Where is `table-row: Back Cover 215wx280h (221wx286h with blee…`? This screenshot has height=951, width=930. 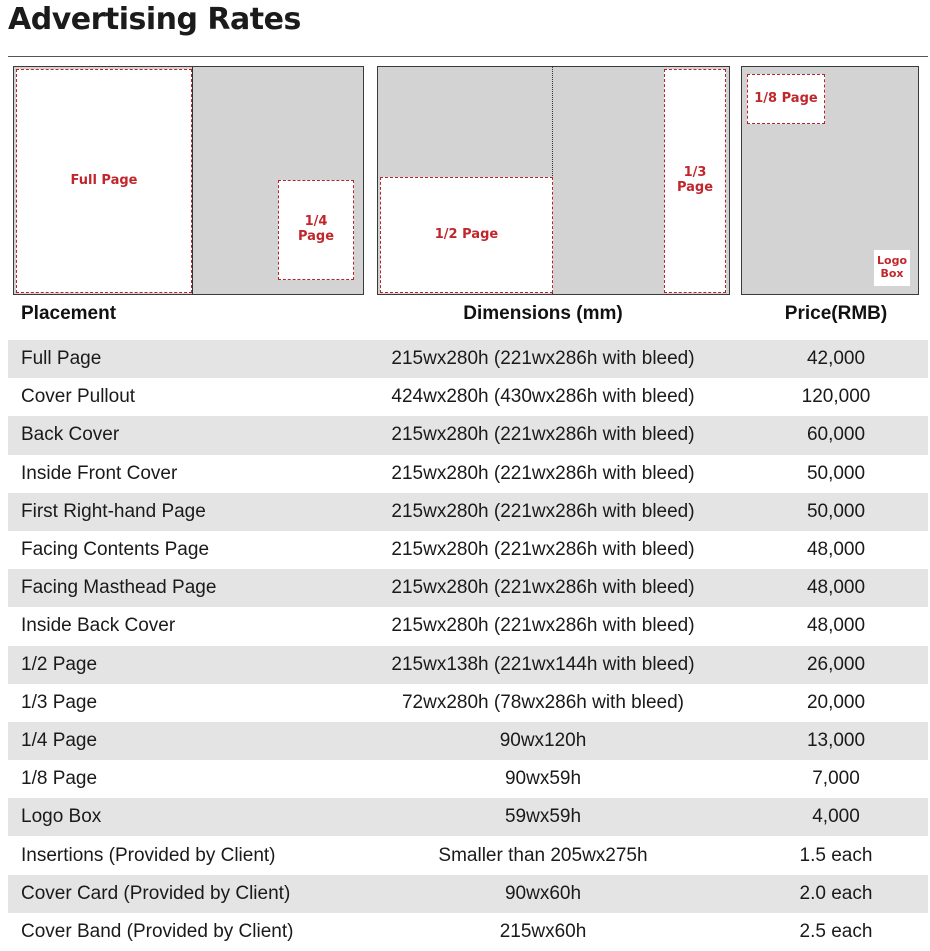 table-row: Back Cover 215wx280h (221wx286h with blee… is located at coordinates (468, 435).